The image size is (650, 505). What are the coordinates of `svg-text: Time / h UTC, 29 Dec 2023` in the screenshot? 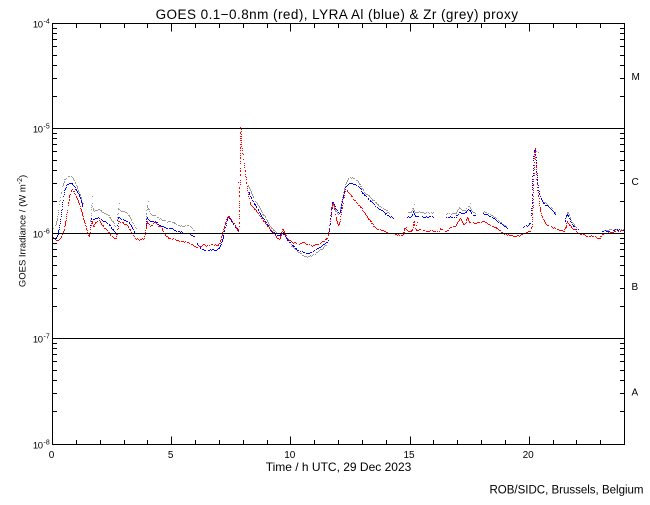 It's located at (339, 467).